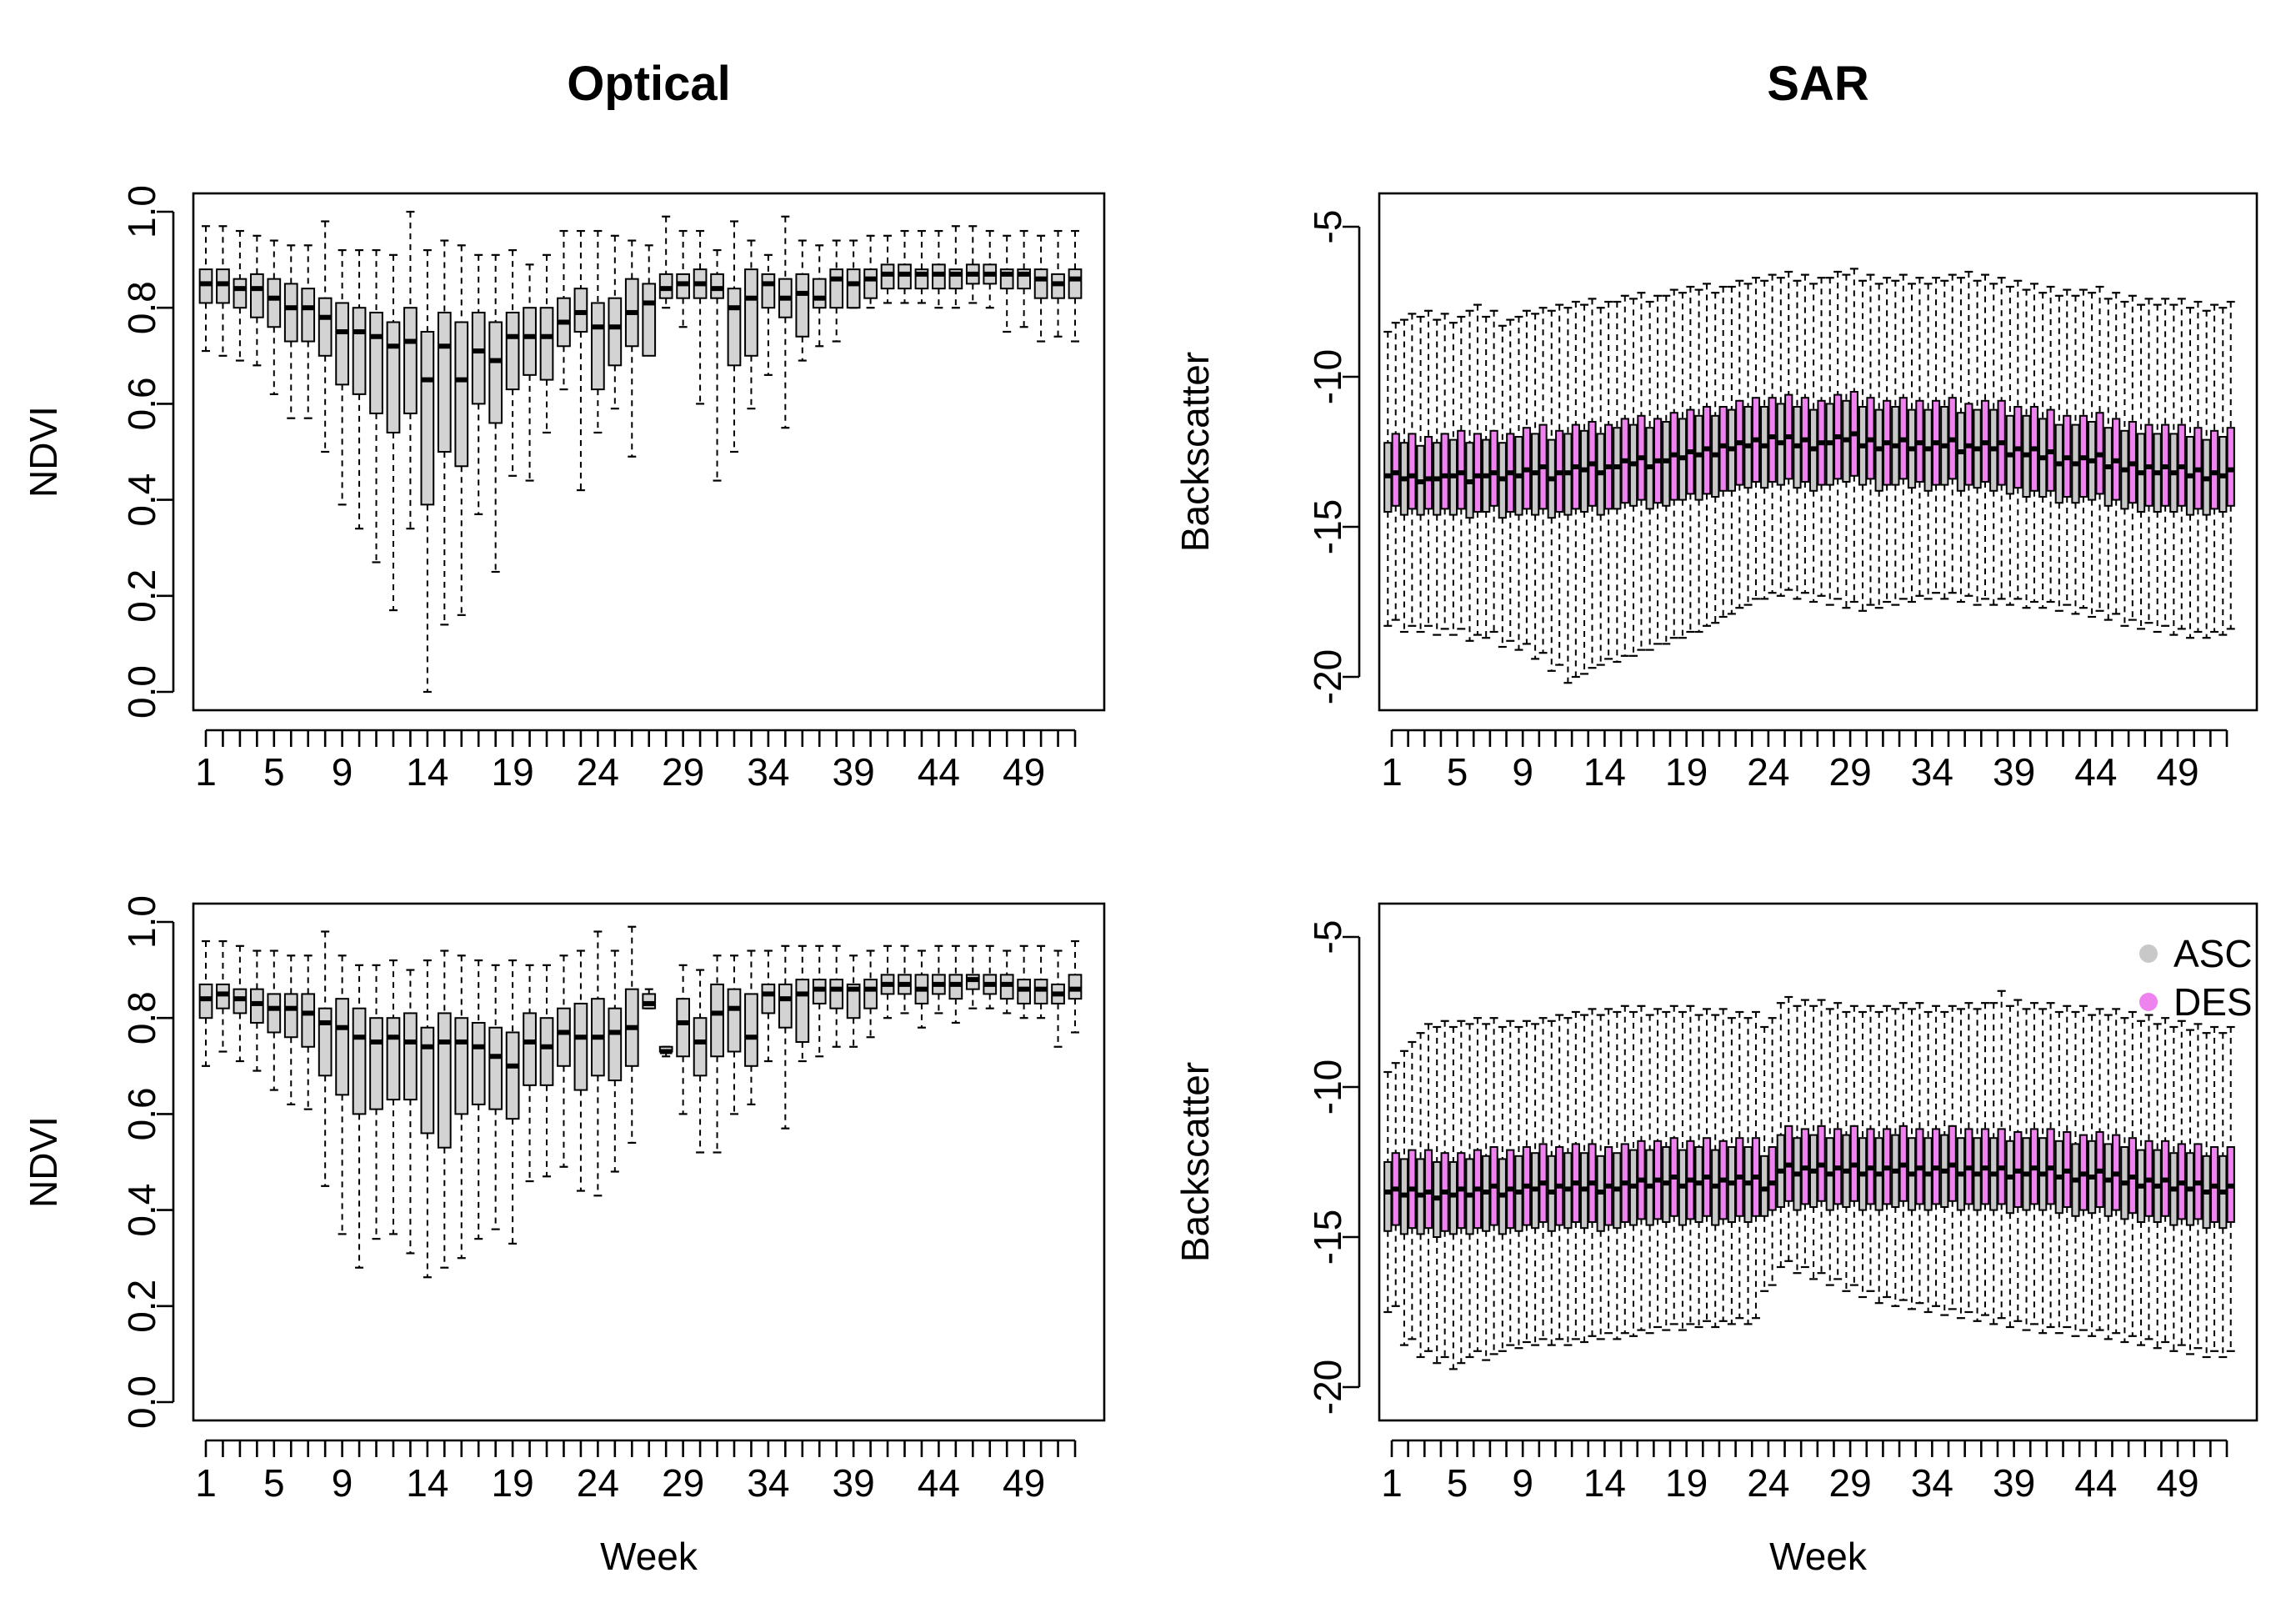 The height and width of the screenshot is (1608, 2296). Describe the element at coordinates (1327, 1087) in the screenshot. I see `y-tick-label: -10` at that location.